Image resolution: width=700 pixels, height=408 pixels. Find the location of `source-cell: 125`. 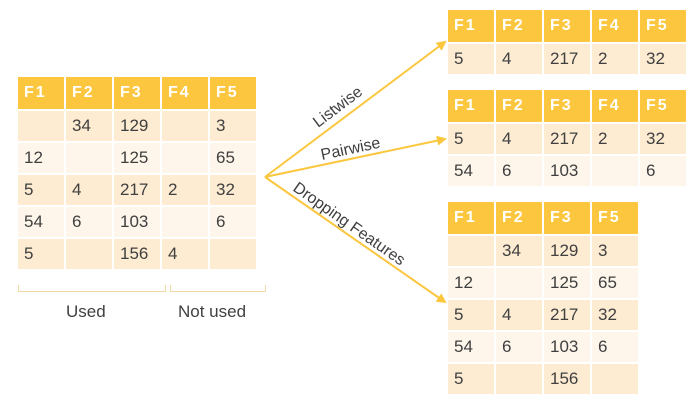

source-cell: 125 is located at coordinates (137, 158).